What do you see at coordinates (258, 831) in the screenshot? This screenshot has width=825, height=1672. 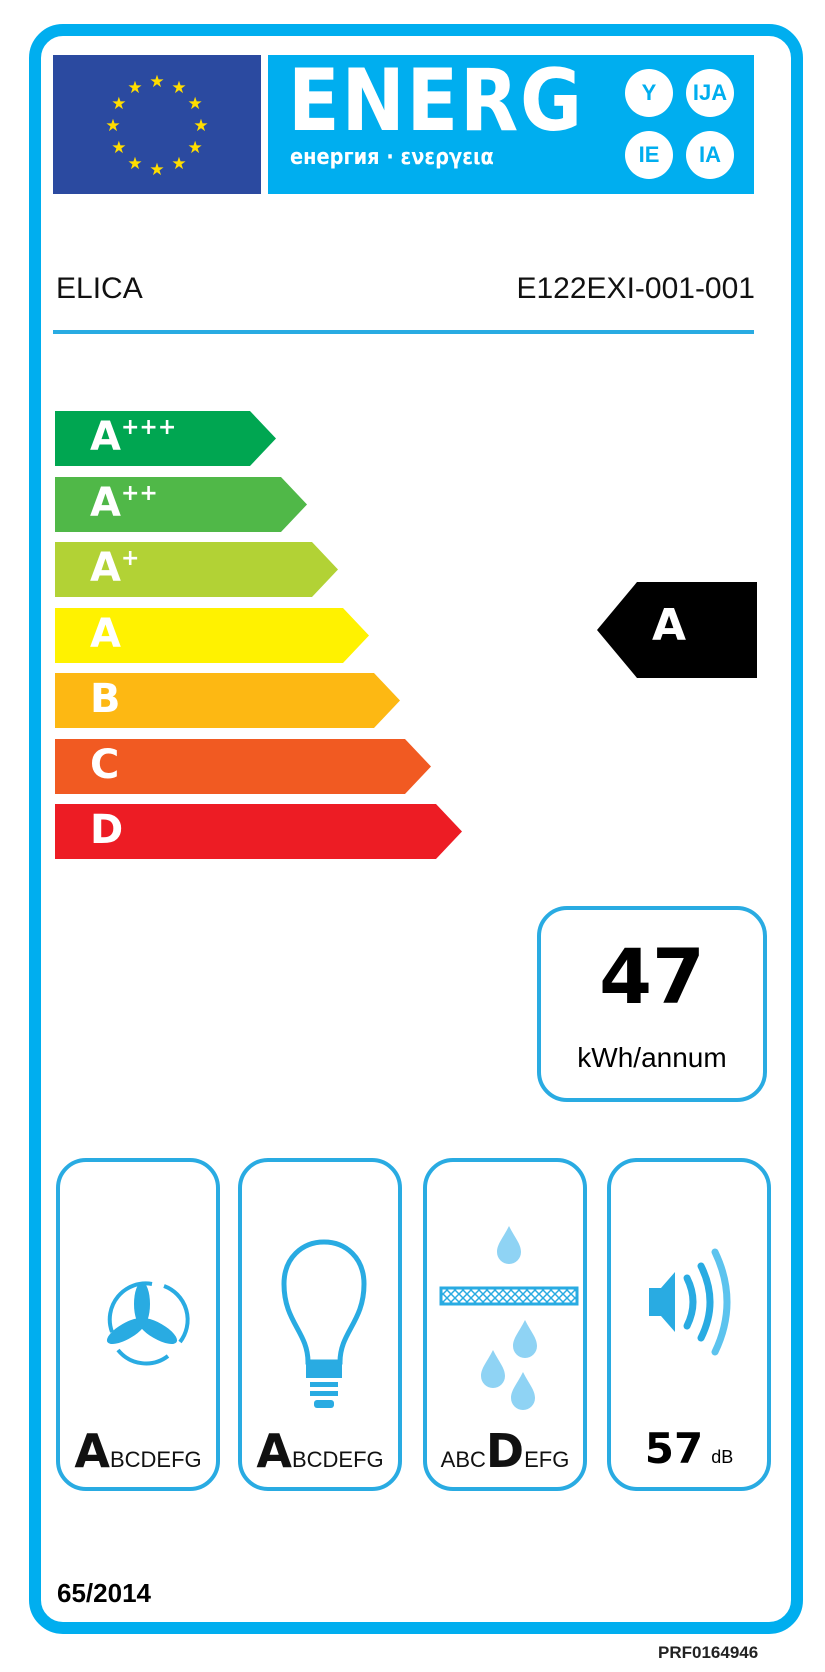 I see `energy-class-bar: D` at bounding box center [258, 831].